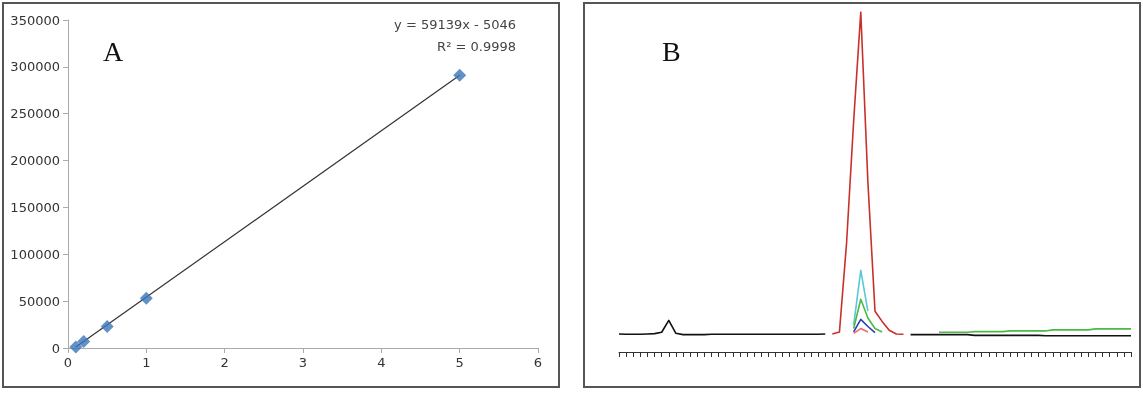  What do you see at coordinates (35, 20) in the screenshot?
I see `y-tick-label: 350000` at bounding box center [35, 20].